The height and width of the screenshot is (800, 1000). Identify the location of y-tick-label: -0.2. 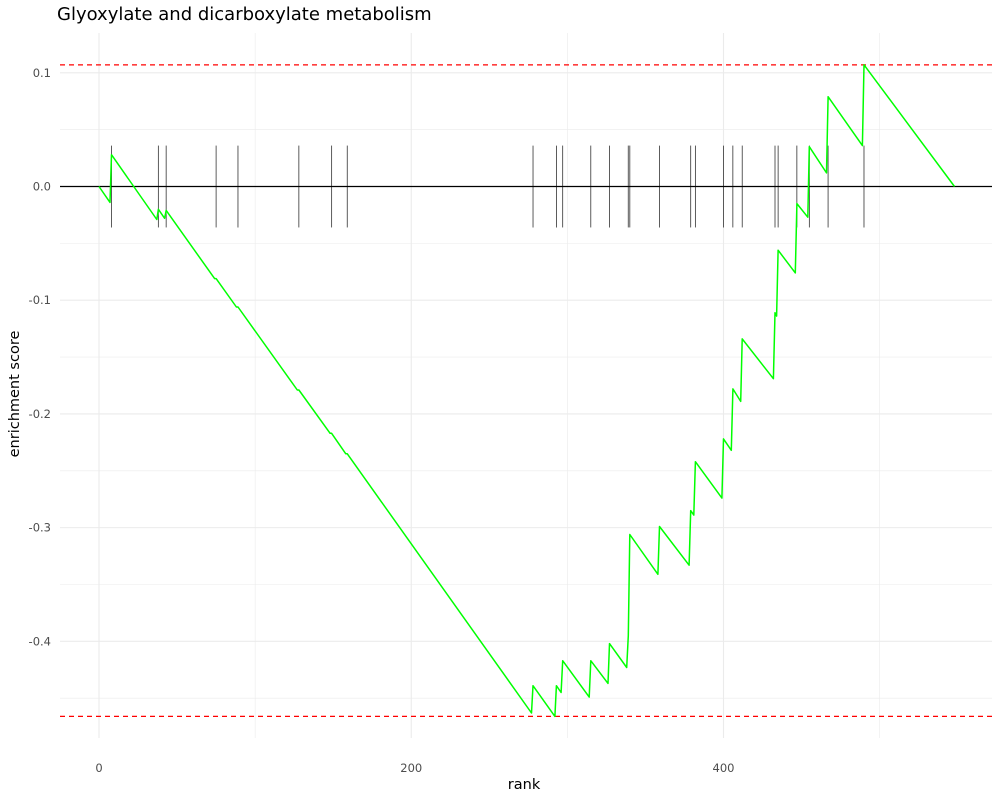
(40, 414).